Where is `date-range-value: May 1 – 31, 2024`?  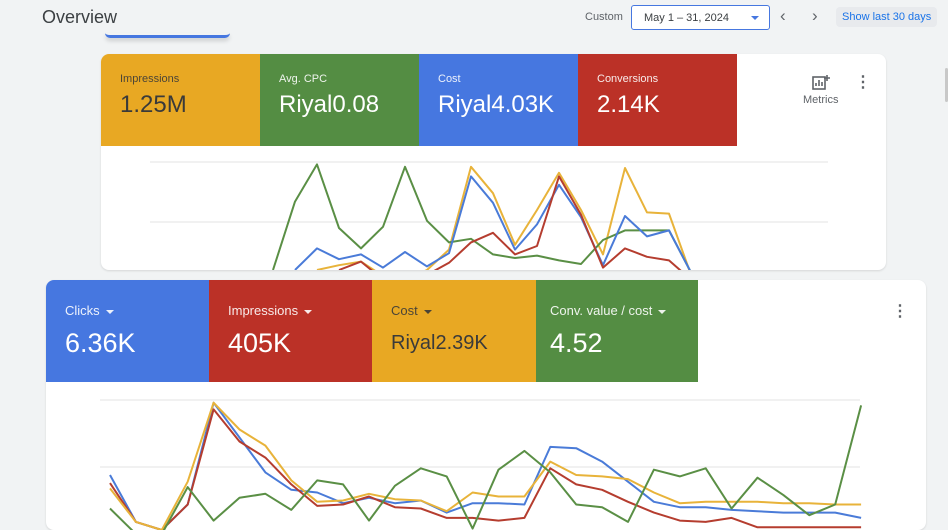 date-range-value: May 1 – 31, 2024 is located at coordinates (687, 18).